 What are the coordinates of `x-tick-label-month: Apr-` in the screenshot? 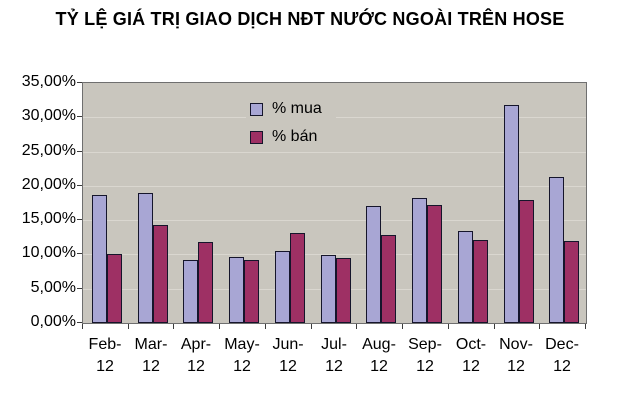 It's located at (196, 344).